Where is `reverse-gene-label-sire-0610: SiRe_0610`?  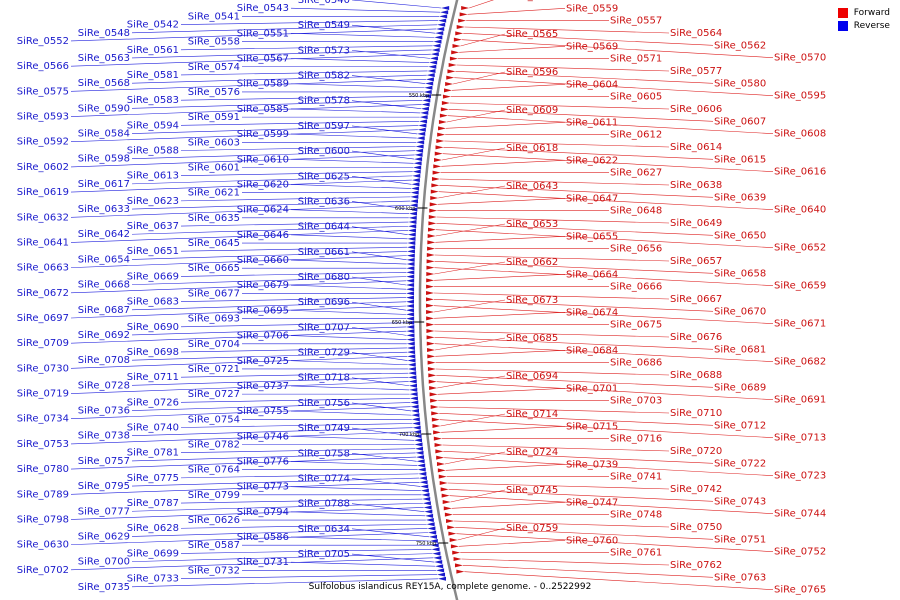 reverse-gene-label-sire-0610: SiRe_0610 is located at coordinates (263, 159).